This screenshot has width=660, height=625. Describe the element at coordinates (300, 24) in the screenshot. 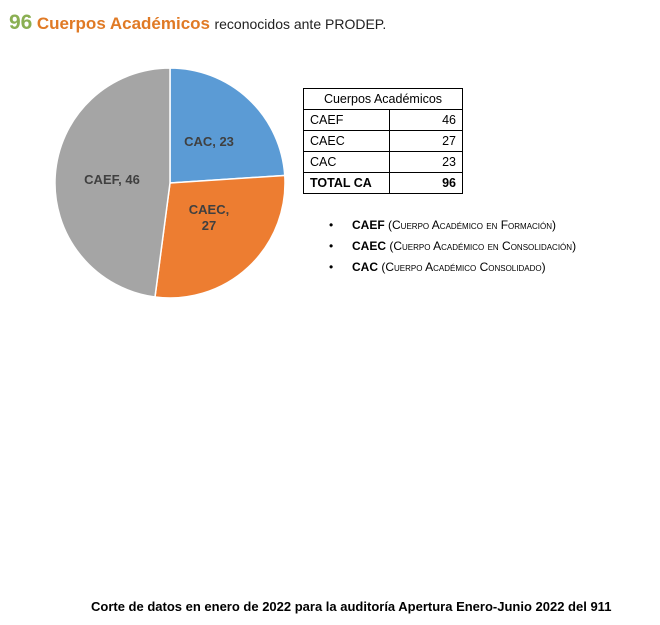

I see `headline-rest: reconocidos ante PRODEP.` at that location.